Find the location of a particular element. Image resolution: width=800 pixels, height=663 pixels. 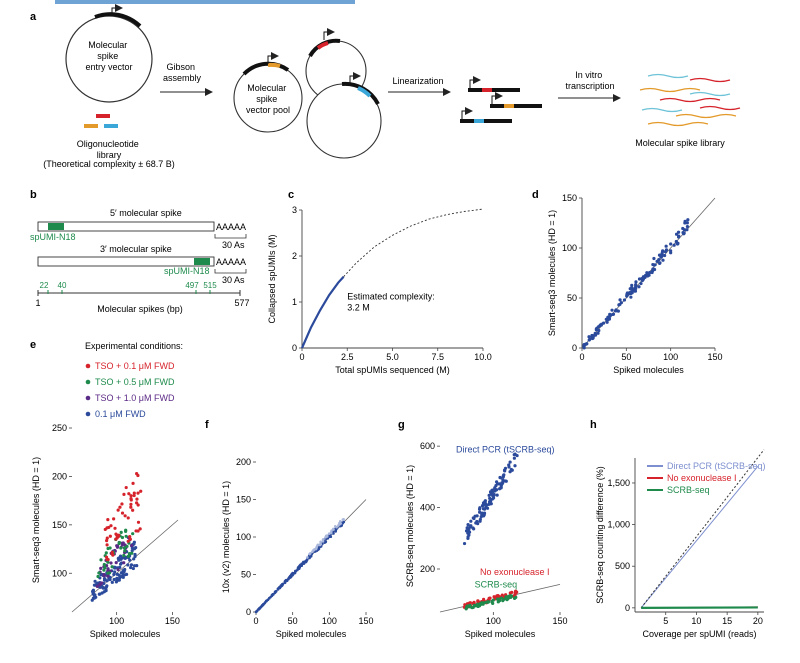

legend-dot-blue is located at coordinates (88, 414).